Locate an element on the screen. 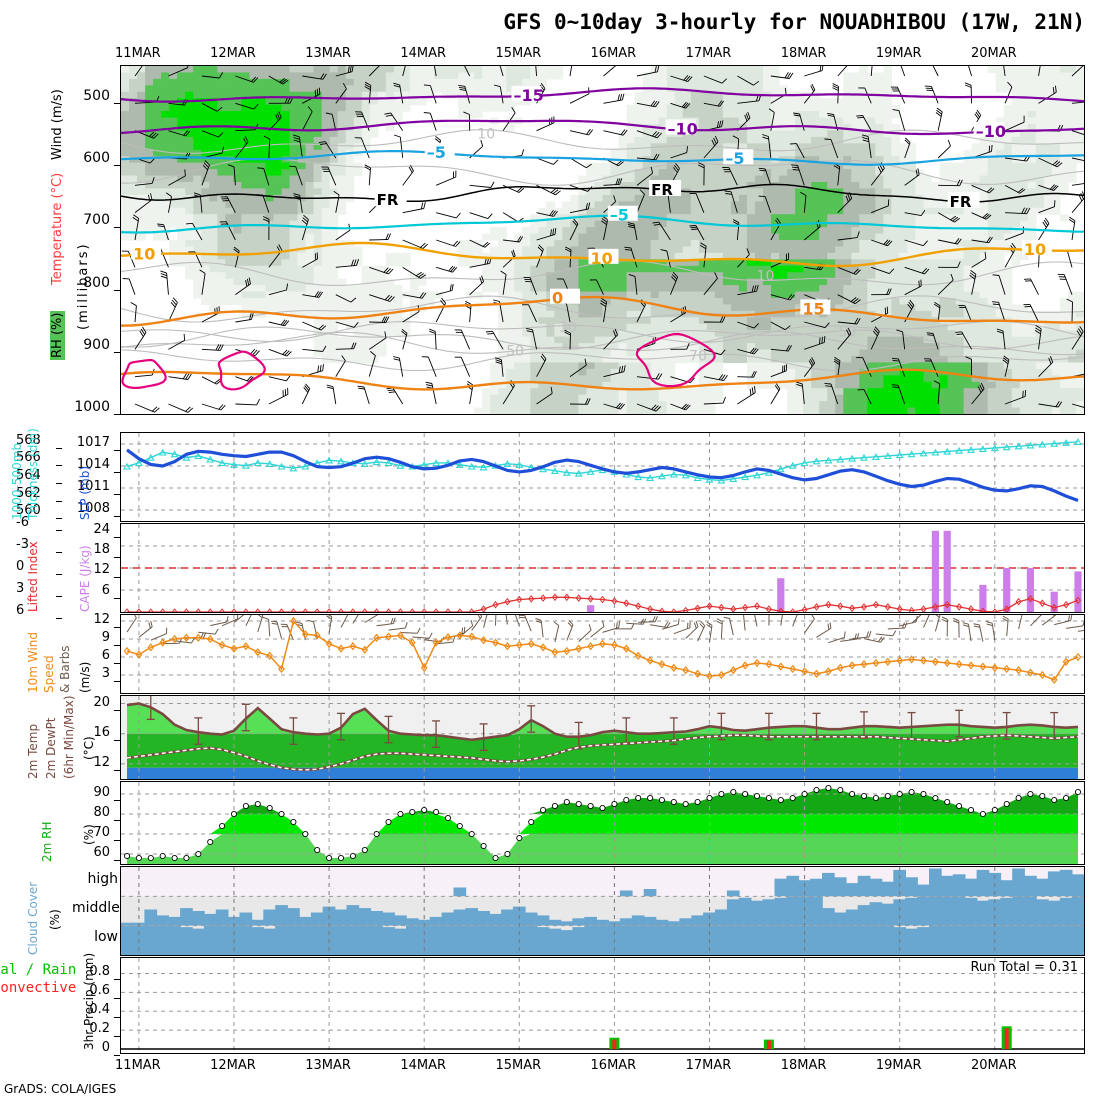  label-temp-units: (°C) is located at coordinates (89, 748).